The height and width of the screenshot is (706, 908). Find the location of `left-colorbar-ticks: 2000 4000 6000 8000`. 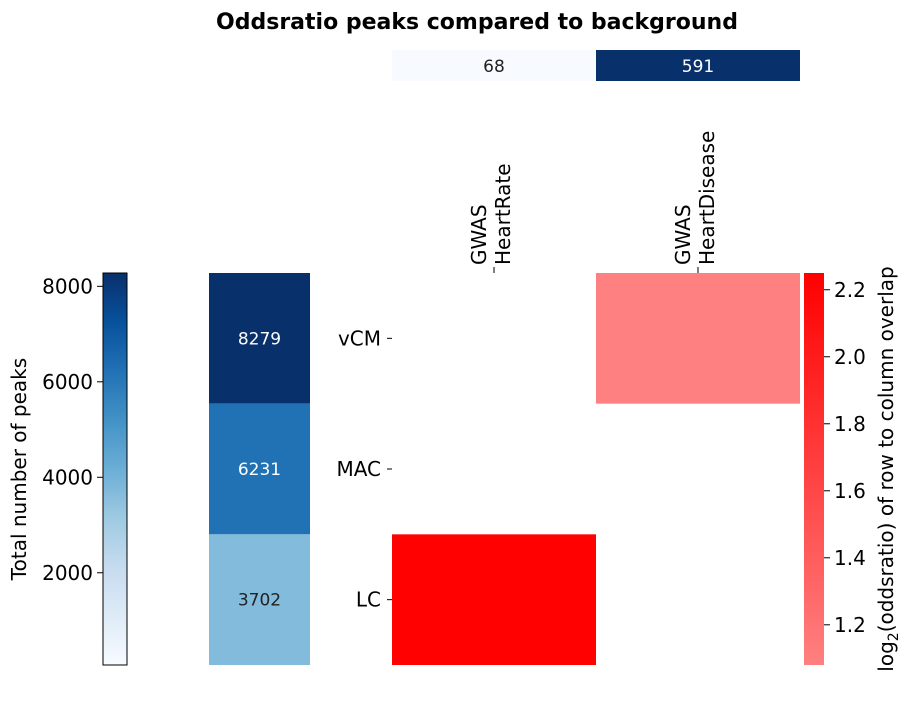

left-colorbar-ticks: 2000 4000 6000 8000 is located at coordinates (72, 429).